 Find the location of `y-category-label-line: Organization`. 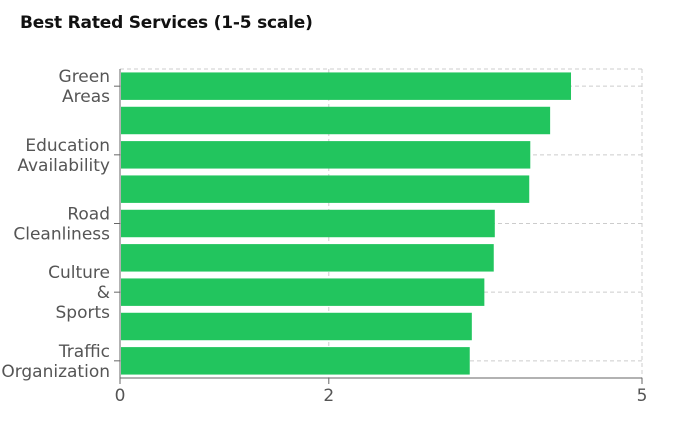

y-category-label-line: Organization is located at coordinates (55, 372).